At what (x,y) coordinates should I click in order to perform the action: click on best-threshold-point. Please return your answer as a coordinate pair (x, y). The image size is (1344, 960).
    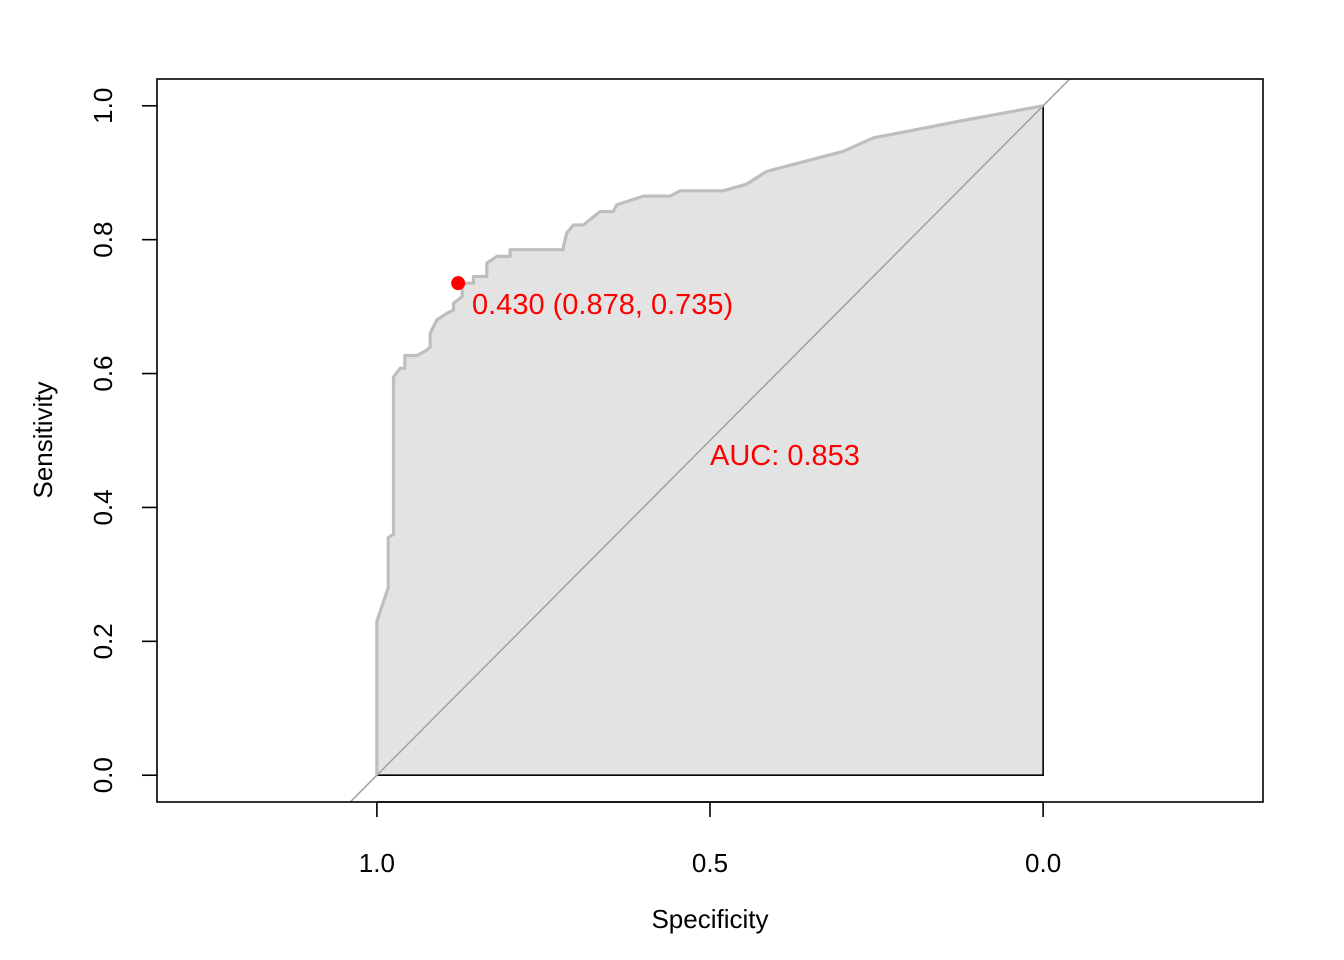
    Looking at the image, I should click on (458, 283).